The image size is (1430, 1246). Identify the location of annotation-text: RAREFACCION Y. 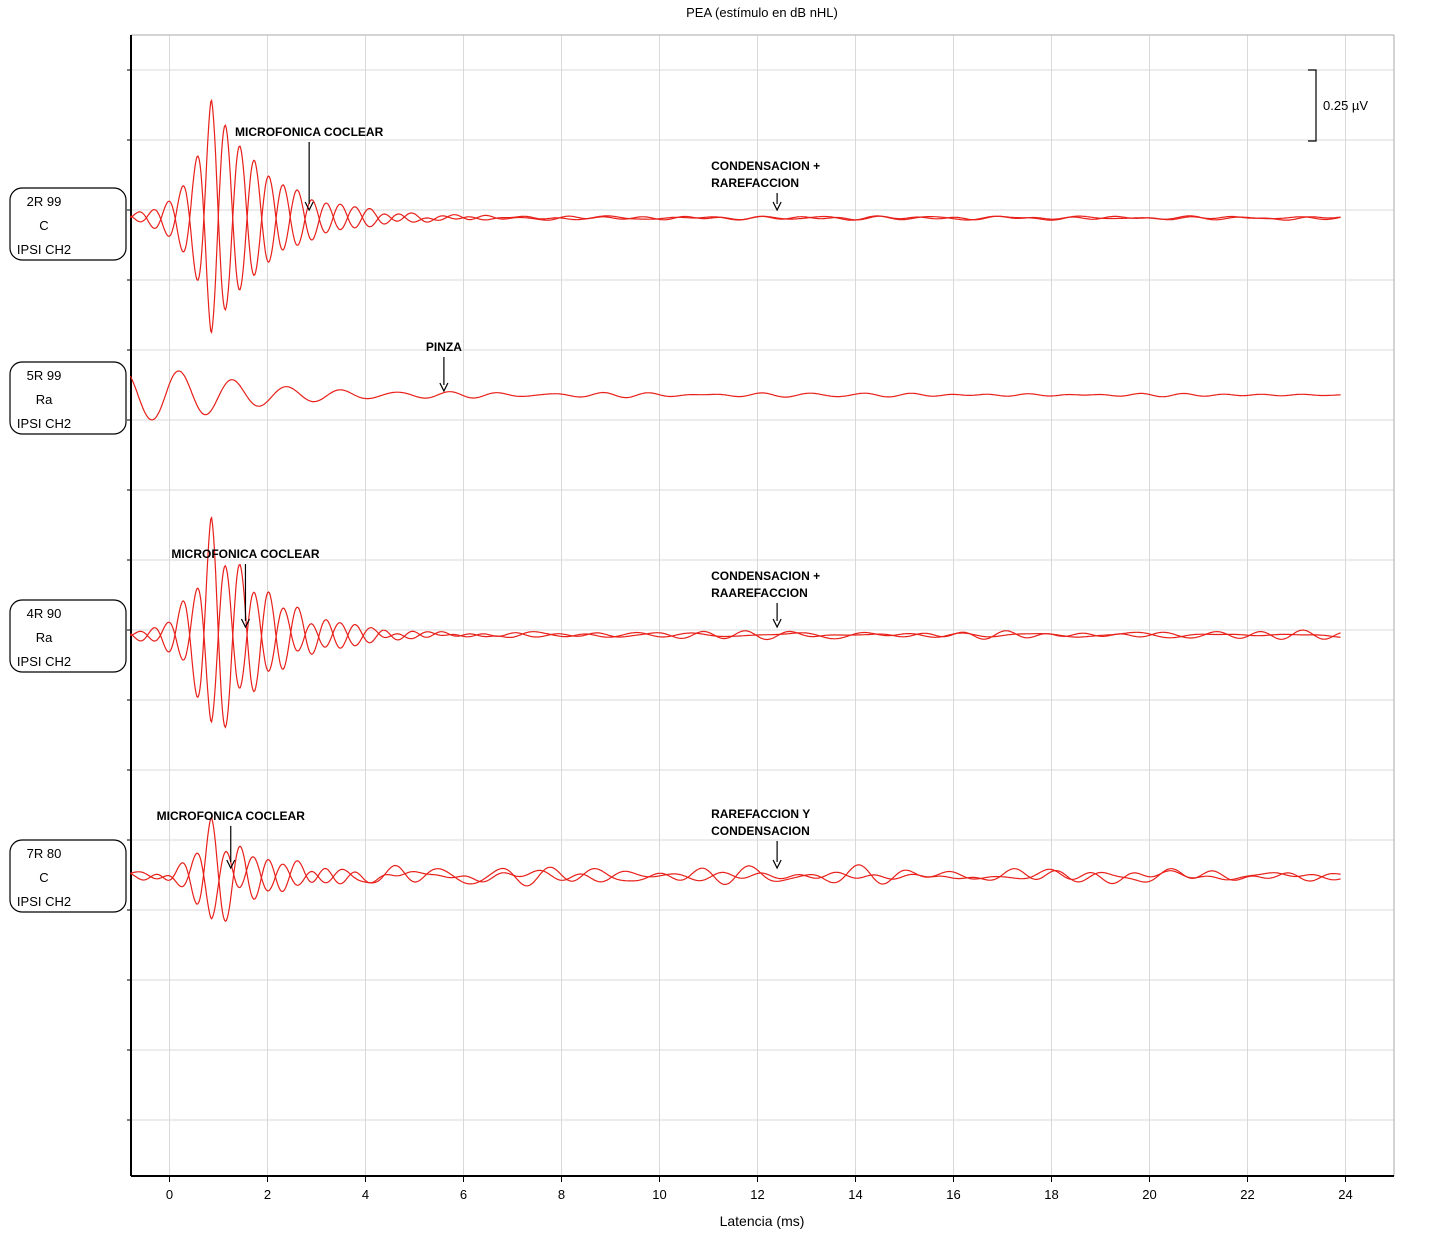
(760, 814).